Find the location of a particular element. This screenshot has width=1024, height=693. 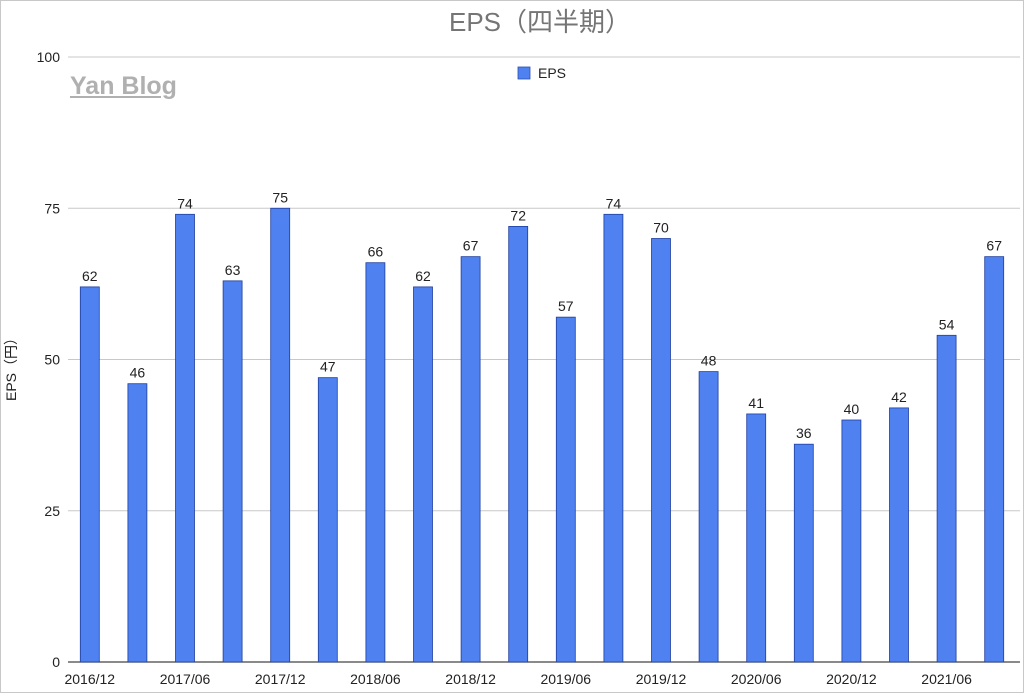

x-tick-label: 2020/06 is located at coordinates (756, 679).